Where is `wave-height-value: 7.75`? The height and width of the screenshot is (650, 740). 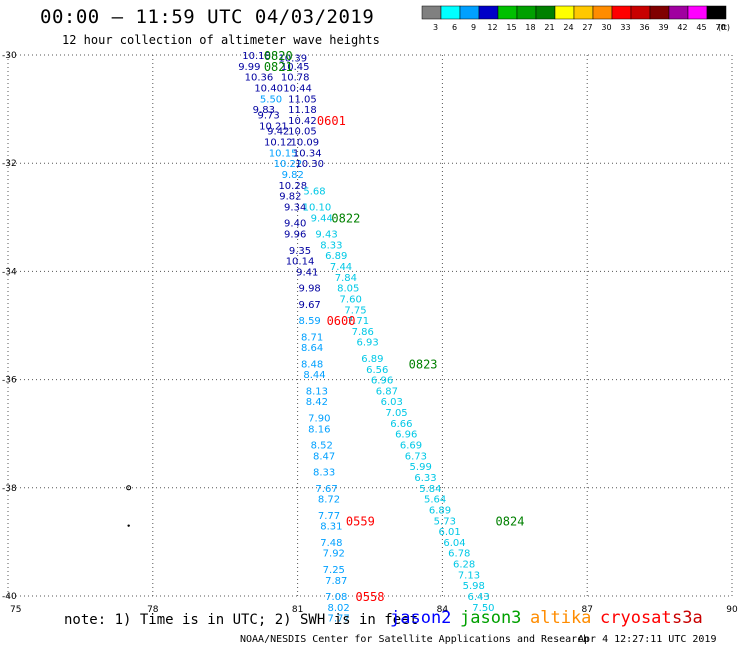 wave-height-value: 7.75 is located at coordinates (355, 310).